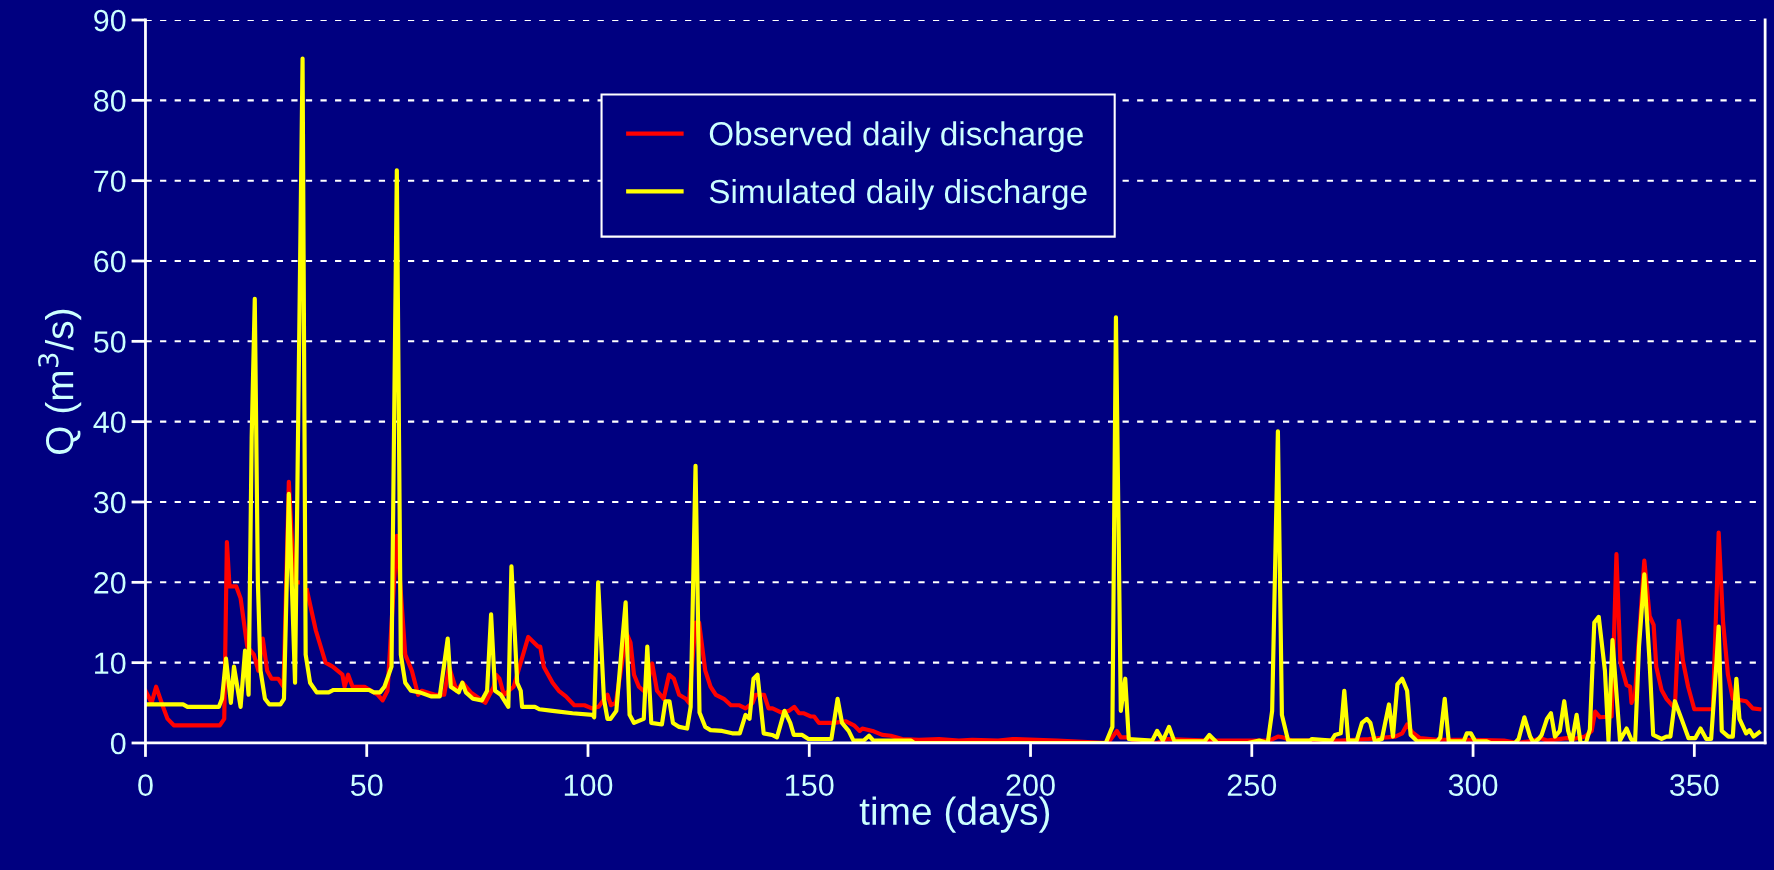  Describe the element at coordinates (109, 342) in the screenshot. I see `y-tick-label: 50` at that location.